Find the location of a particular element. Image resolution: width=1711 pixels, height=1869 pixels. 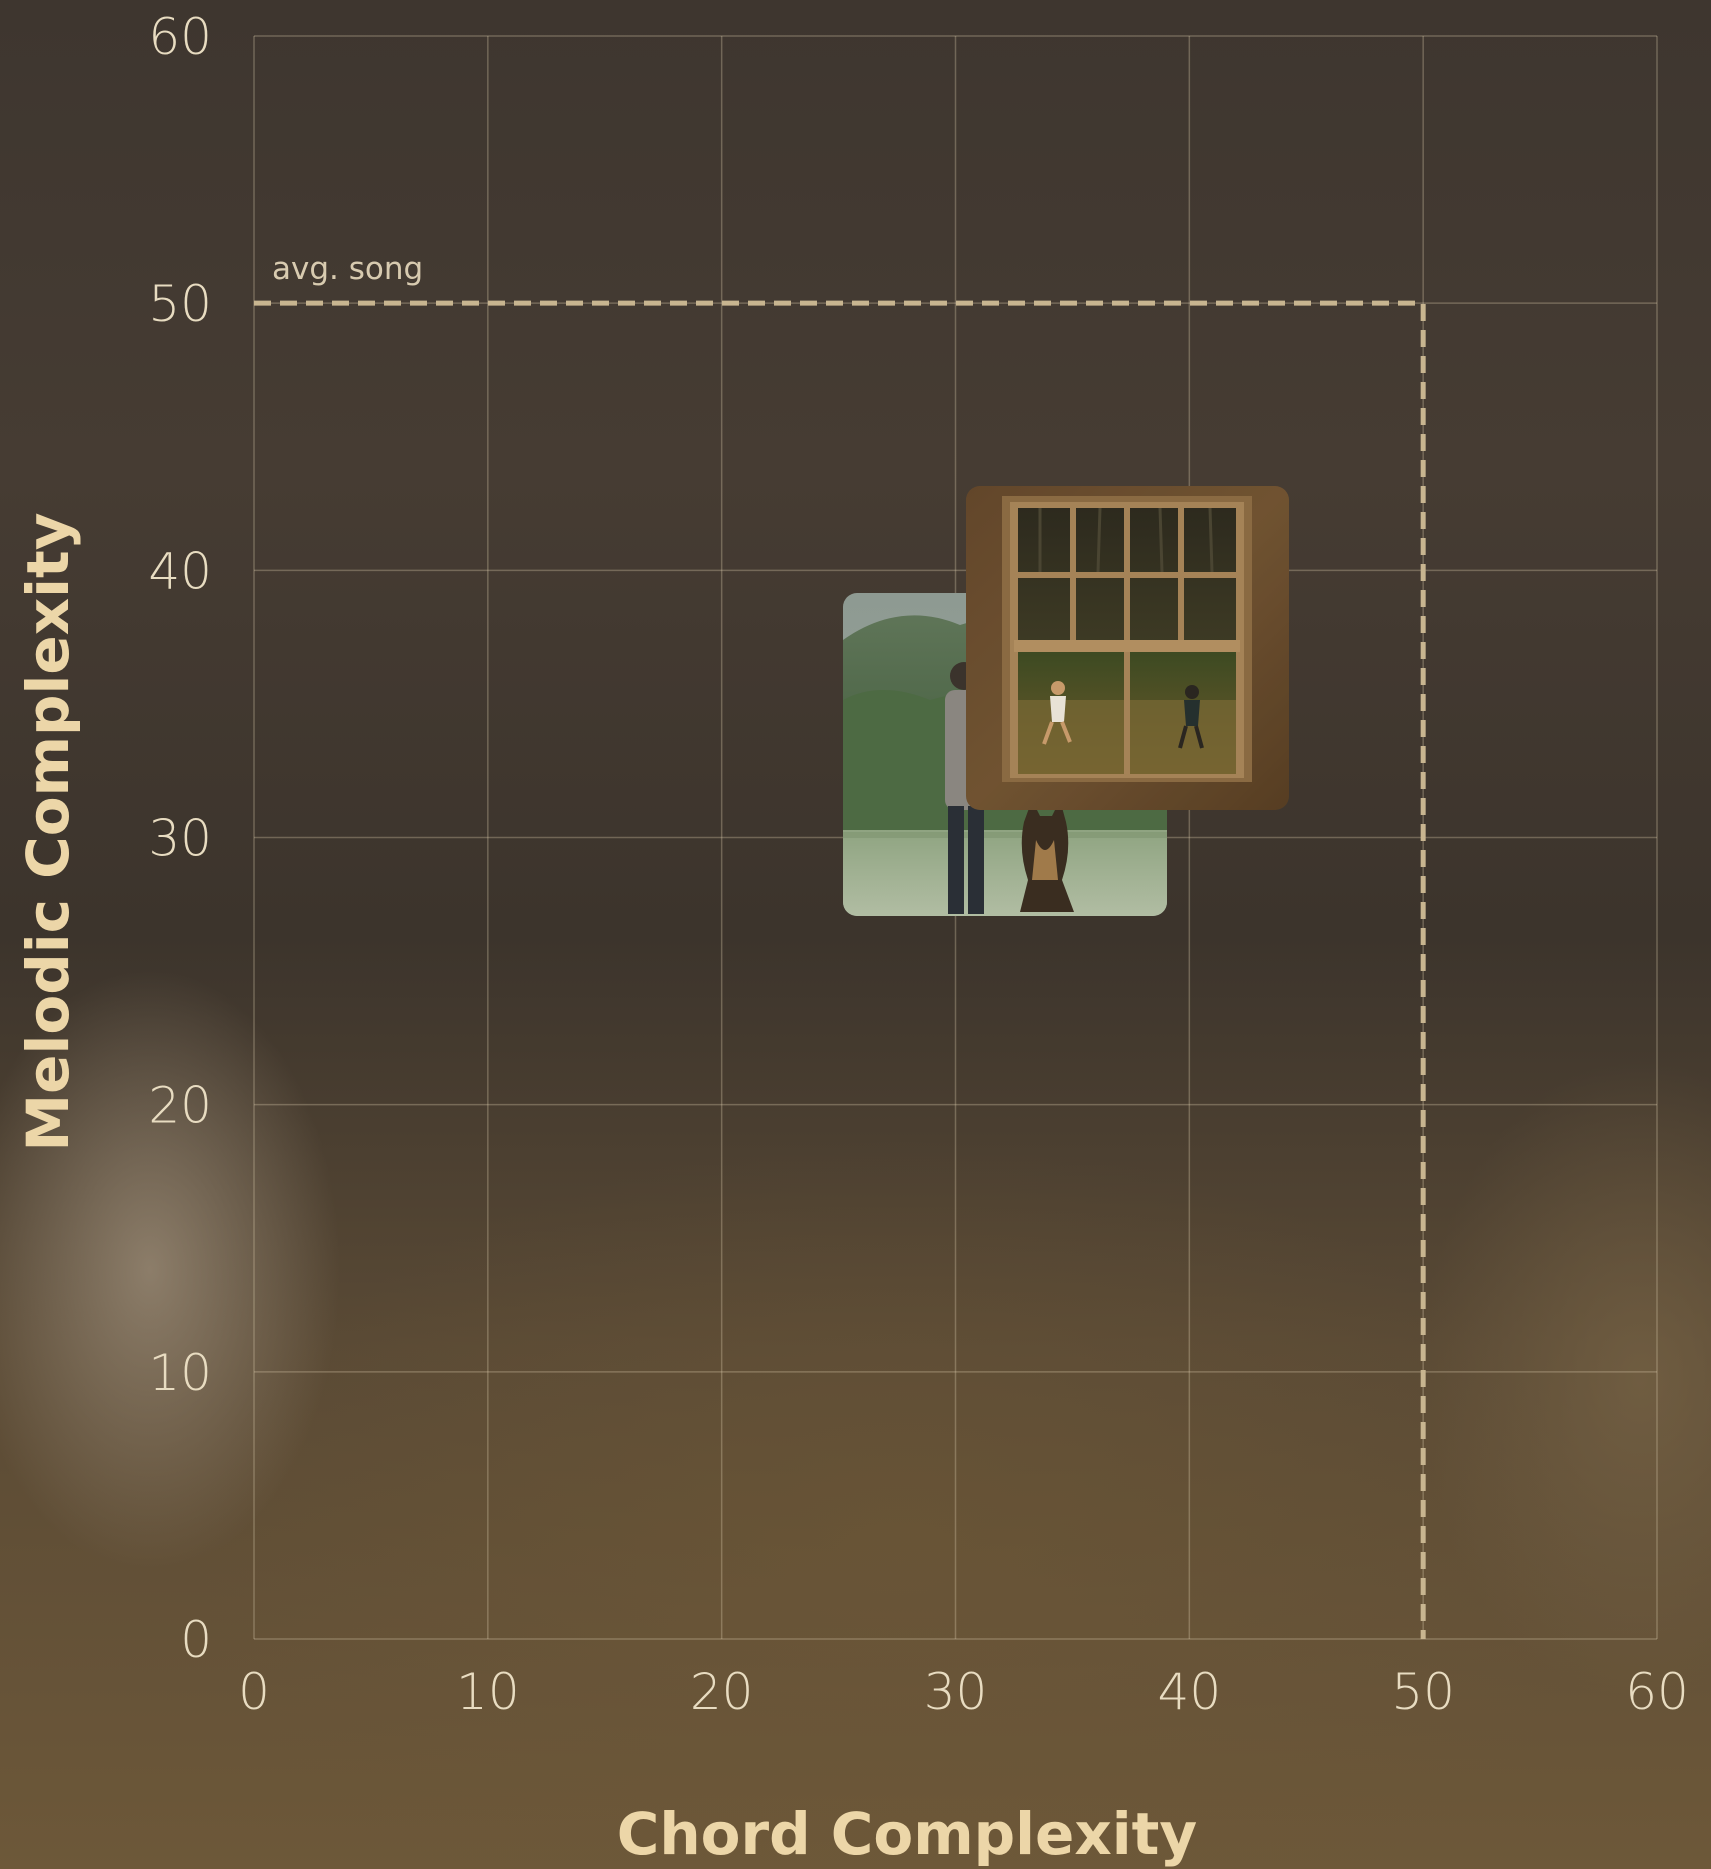

y-tick-label: 10 is located at coordinates (180, 1373).